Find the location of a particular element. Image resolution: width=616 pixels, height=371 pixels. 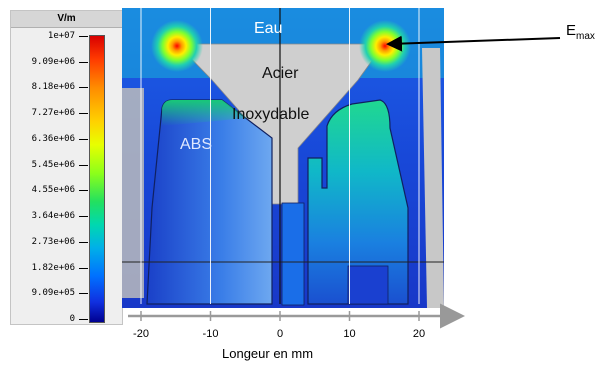

emax-arrow is located at coordinates (473, 43).